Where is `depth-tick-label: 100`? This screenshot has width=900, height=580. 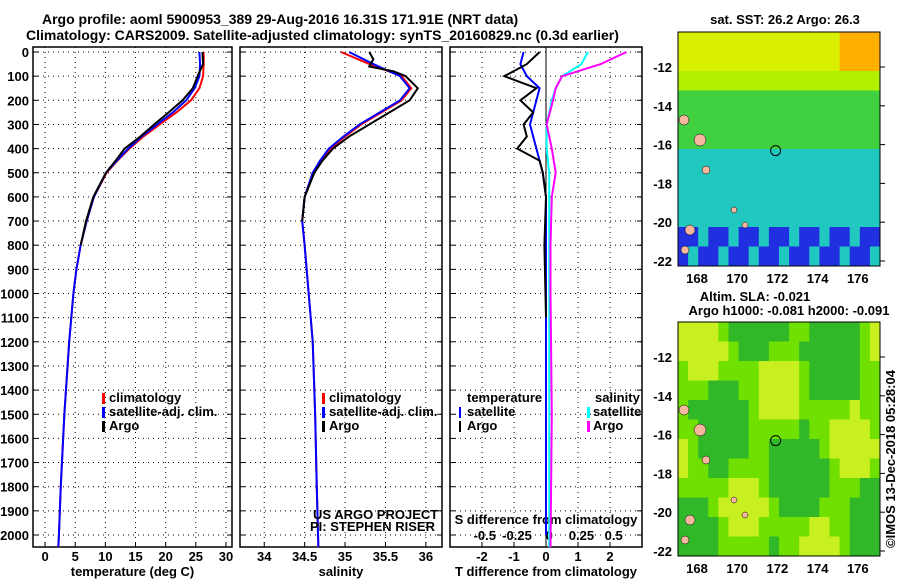 depth-tick-label: 100 is located at coordinates (18, 76).